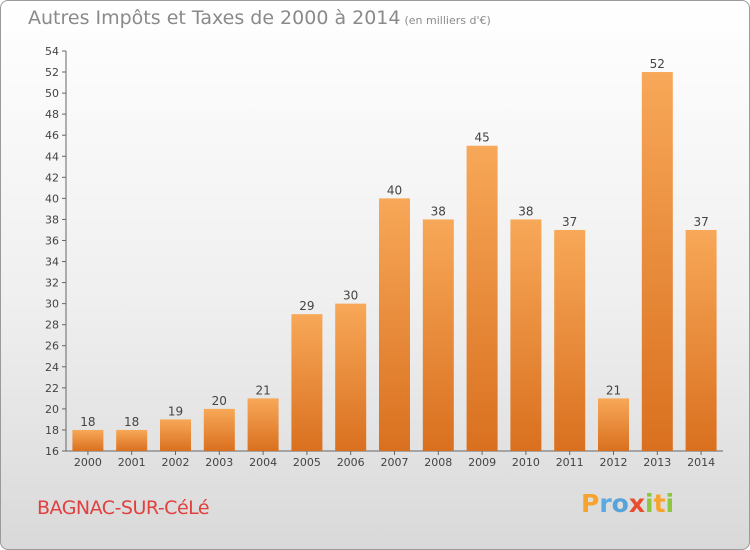  I want to click on y-tick-label: 38, so click(52, 219).